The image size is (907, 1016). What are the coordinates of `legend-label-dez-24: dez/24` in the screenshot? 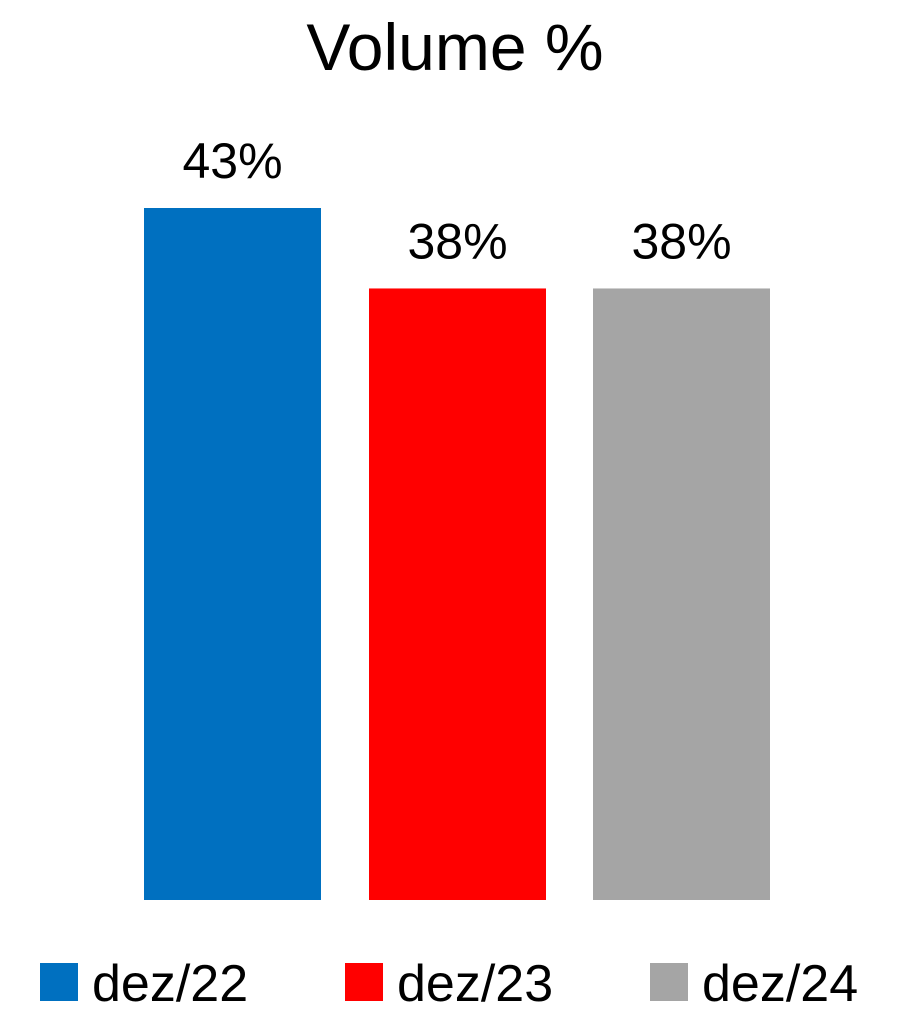 It's located at (780, 984).